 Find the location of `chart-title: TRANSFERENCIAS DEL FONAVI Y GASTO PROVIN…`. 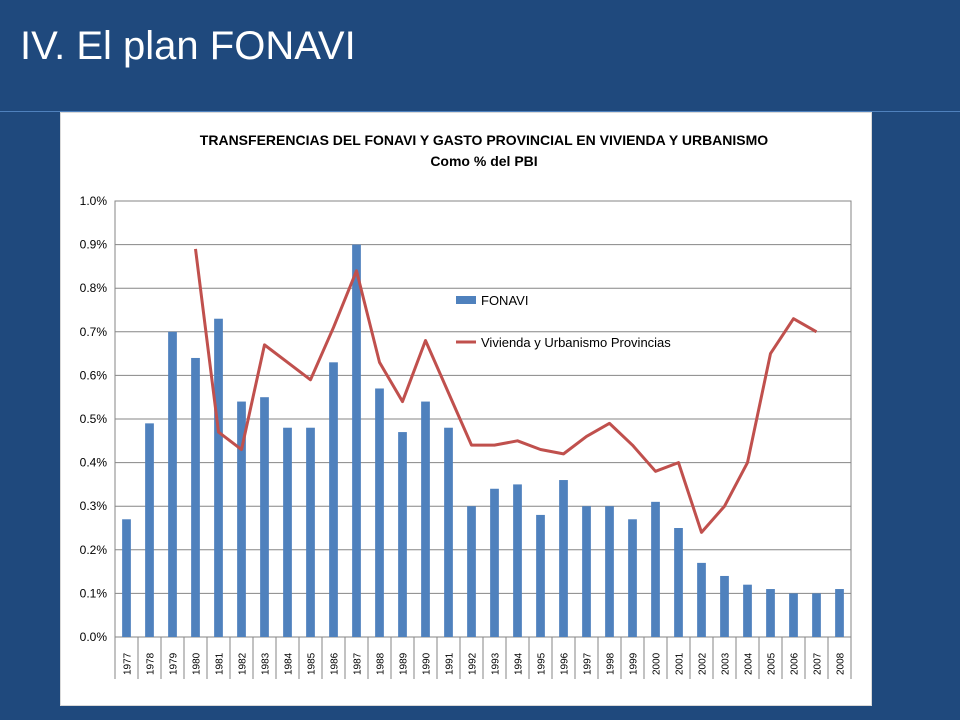

chart-title: TRANSFERENCIAS DEL FONAVI Y GASTO PROVIN… is located at coordinates (484, 140).